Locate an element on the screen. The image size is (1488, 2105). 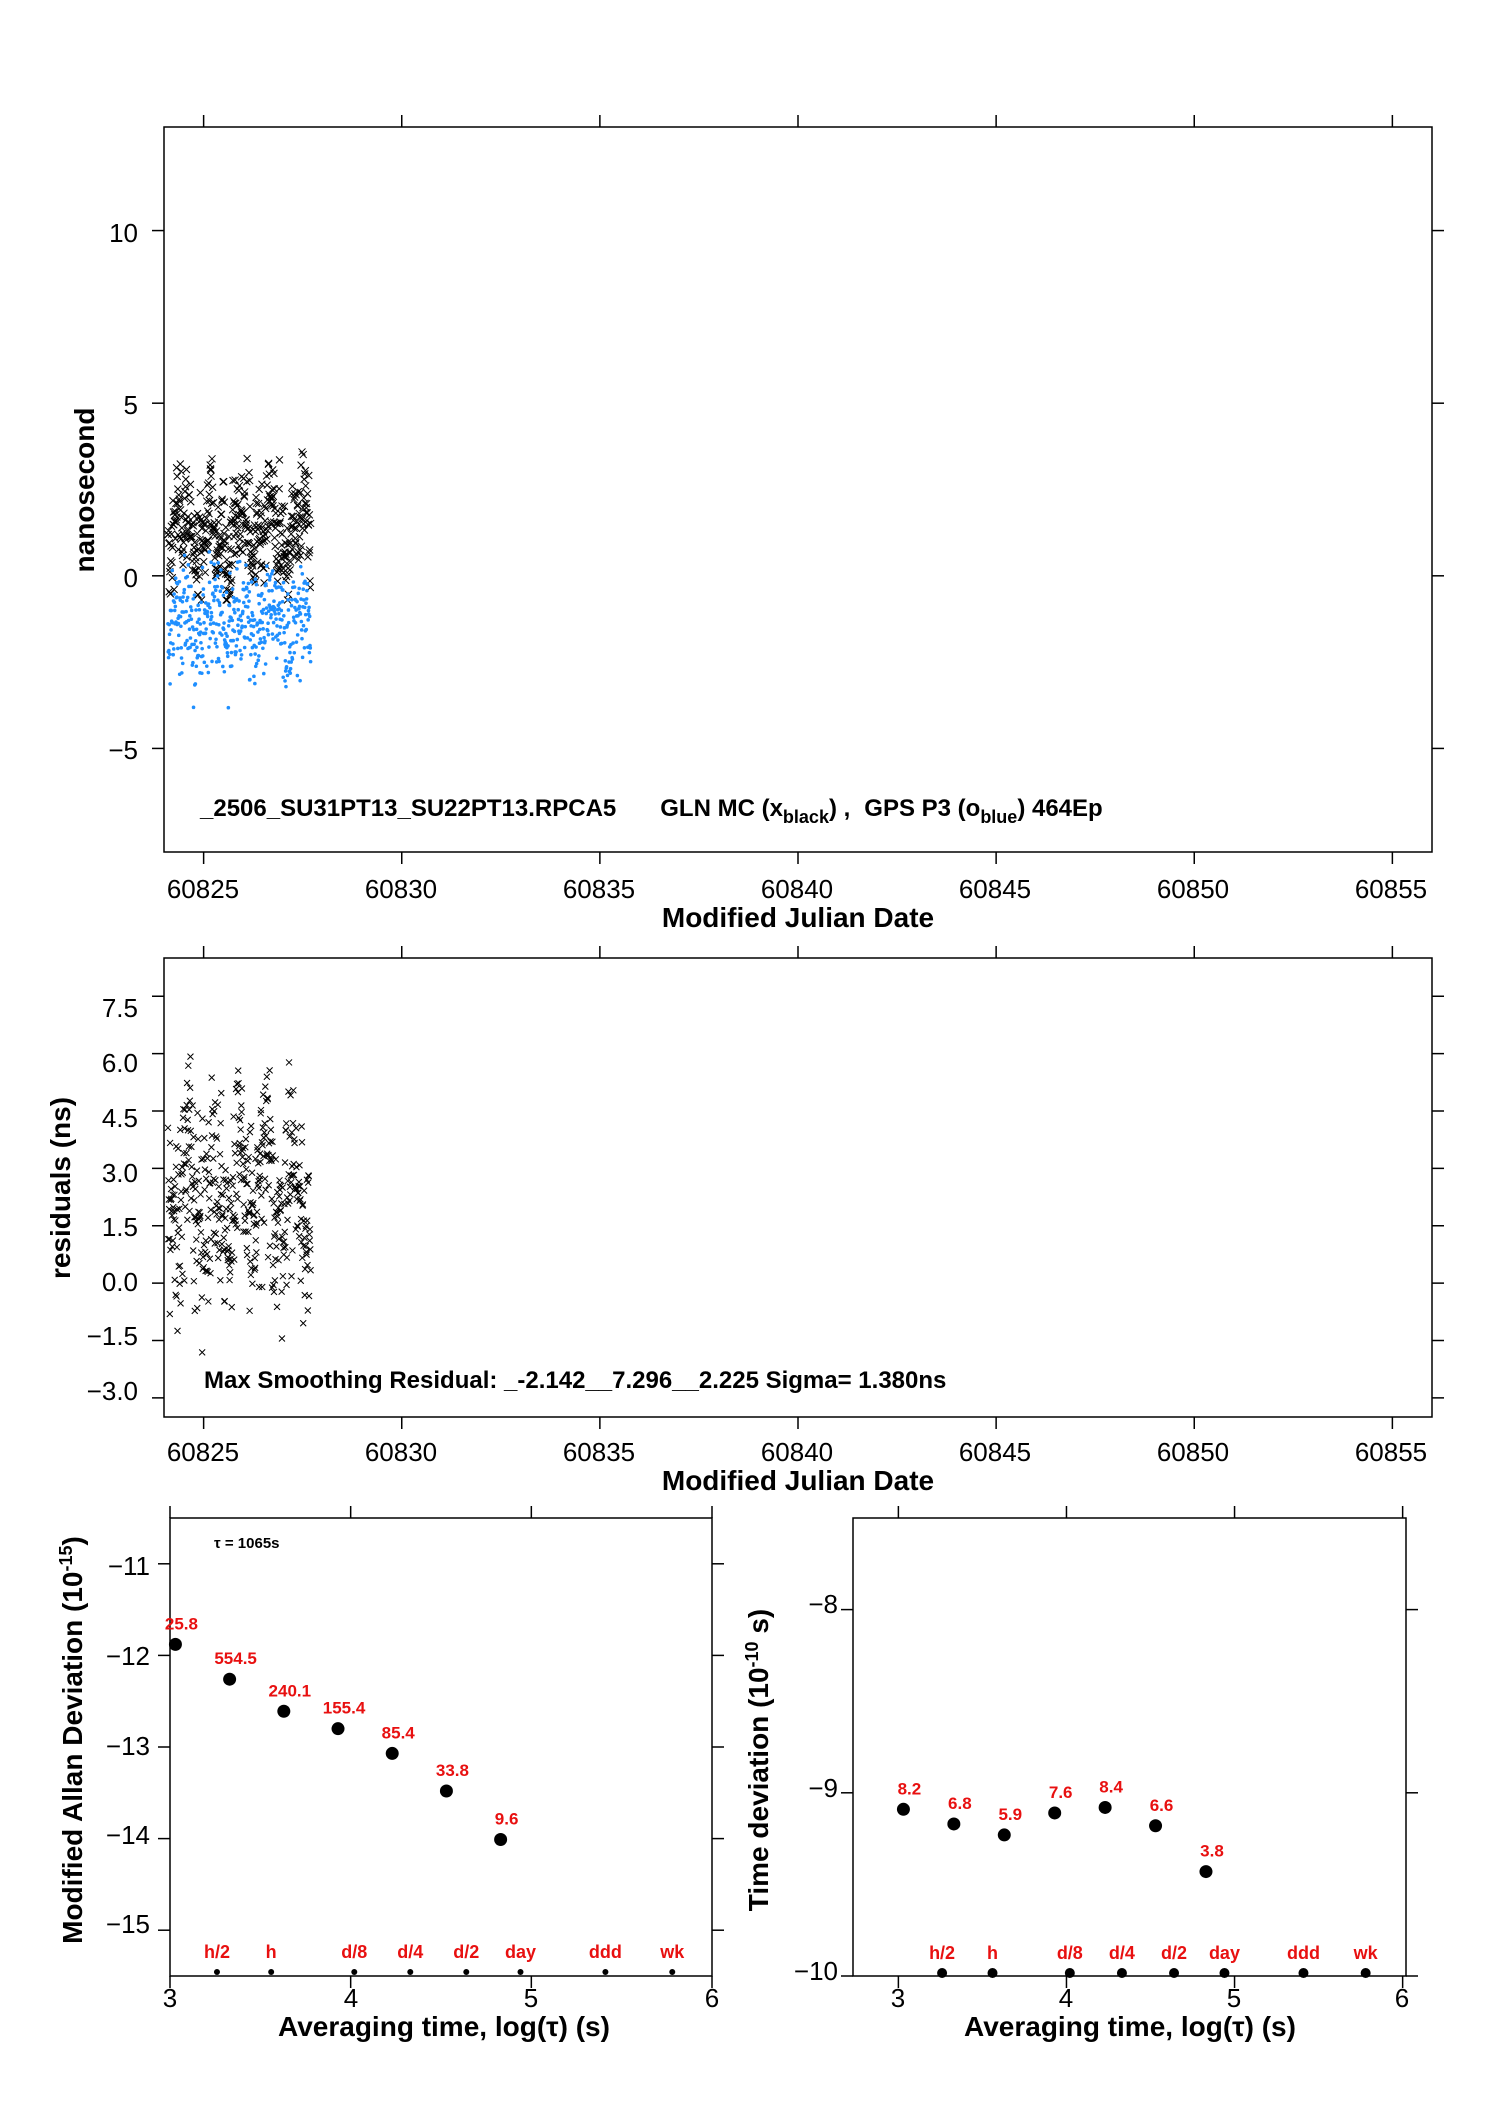
mdev-xtick-label: 3 is located at coordinates (170, 1998).